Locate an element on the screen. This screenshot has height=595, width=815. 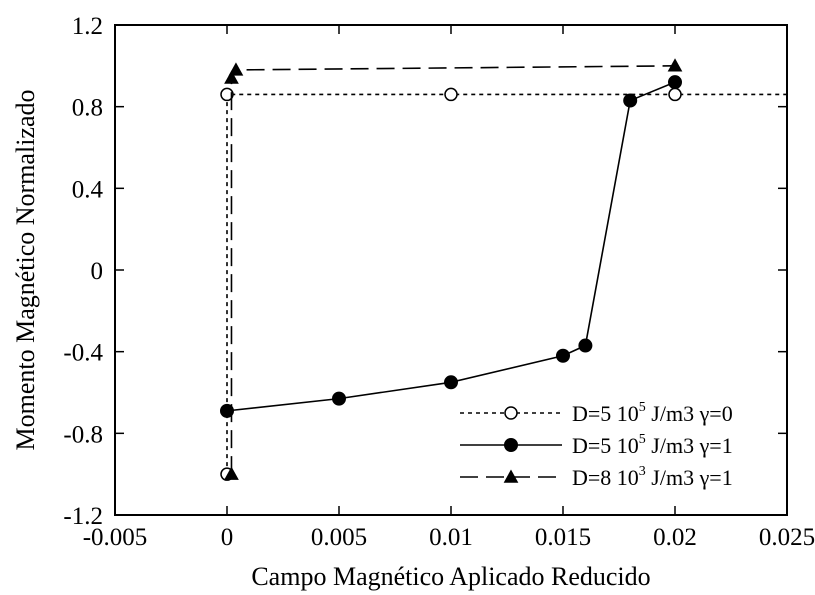
y-tick-label: -1.2 is located at coordinates (83, 516).